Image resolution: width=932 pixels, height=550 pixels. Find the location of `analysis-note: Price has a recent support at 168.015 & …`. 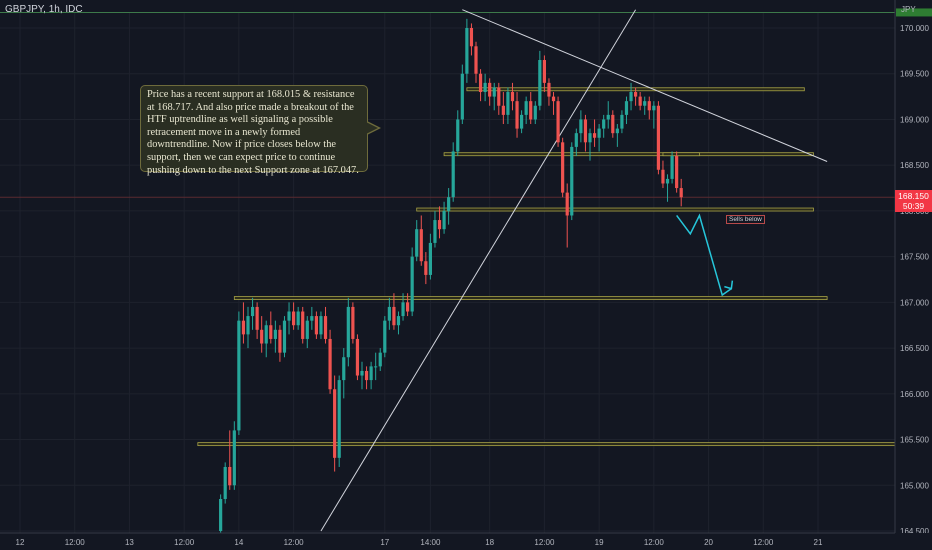

analysis-note: Price has a recent support at 168.015 & … is located at coordinates (254, 130).